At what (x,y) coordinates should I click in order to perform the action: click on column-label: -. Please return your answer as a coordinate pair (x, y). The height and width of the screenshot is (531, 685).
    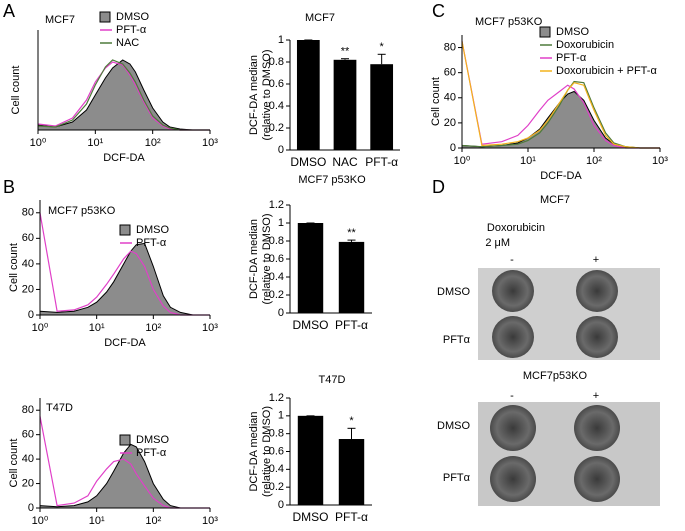
    Looking at the image, I should click on (512, 396).